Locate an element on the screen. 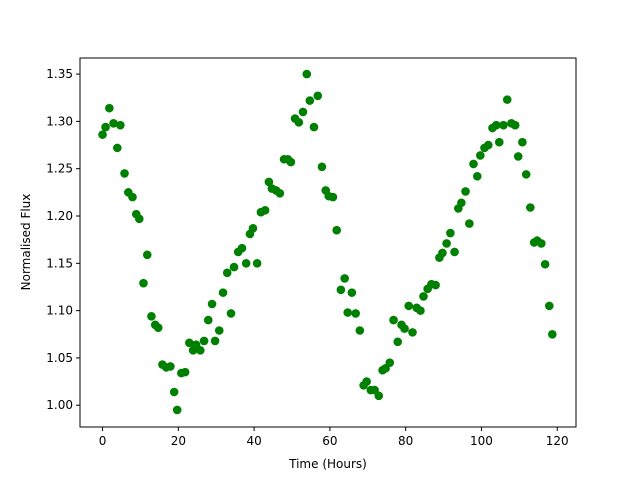 This screenshot has height=480, width=640. x-tick-label: 0 is located at coordinates (103, 441).